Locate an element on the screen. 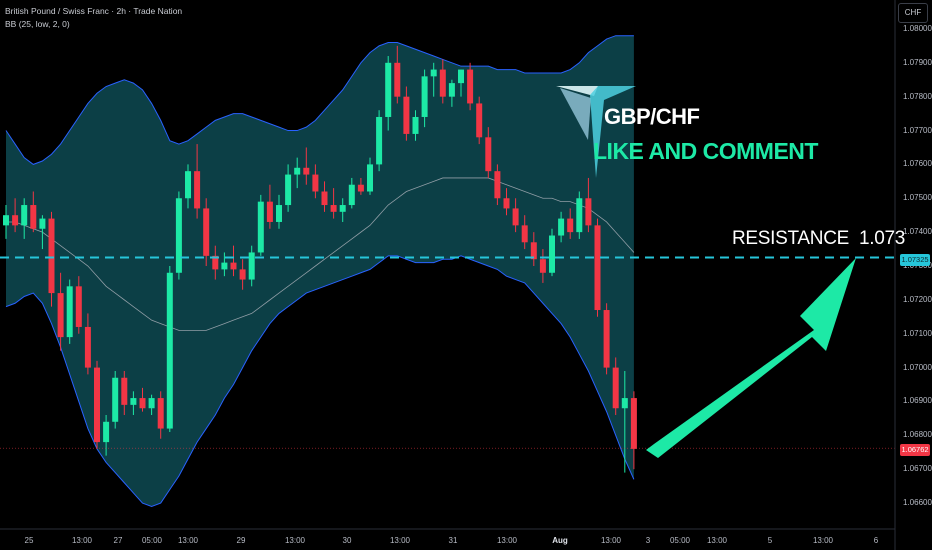 The width and height of the screenshot is (932, 550). arrow-shape is located at coordinates (751, 358).